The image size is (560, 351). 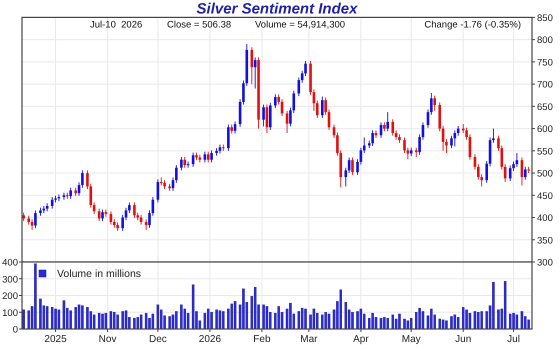 What do you see at coordinates (463, 339) in the screenshot?
I see `x-tick-label: Jun` at bounding box center [463, 339].